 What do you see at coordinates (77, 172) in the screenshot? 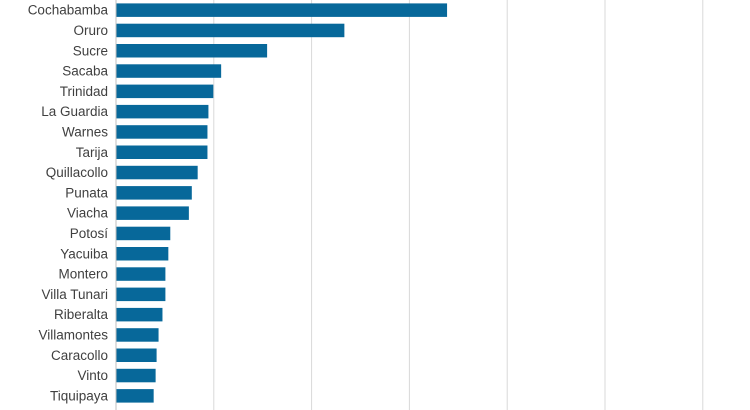
I see `category-label: Quillacollo` at bounding box center [77, 172].